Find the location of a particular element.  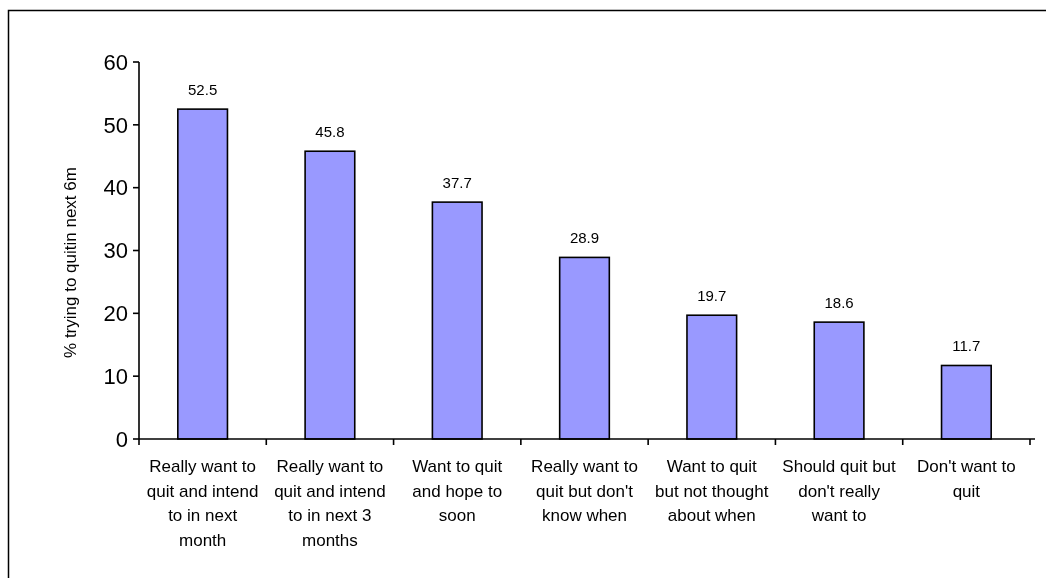

y-tick-label: 50 is located at coordinates (115, 125).